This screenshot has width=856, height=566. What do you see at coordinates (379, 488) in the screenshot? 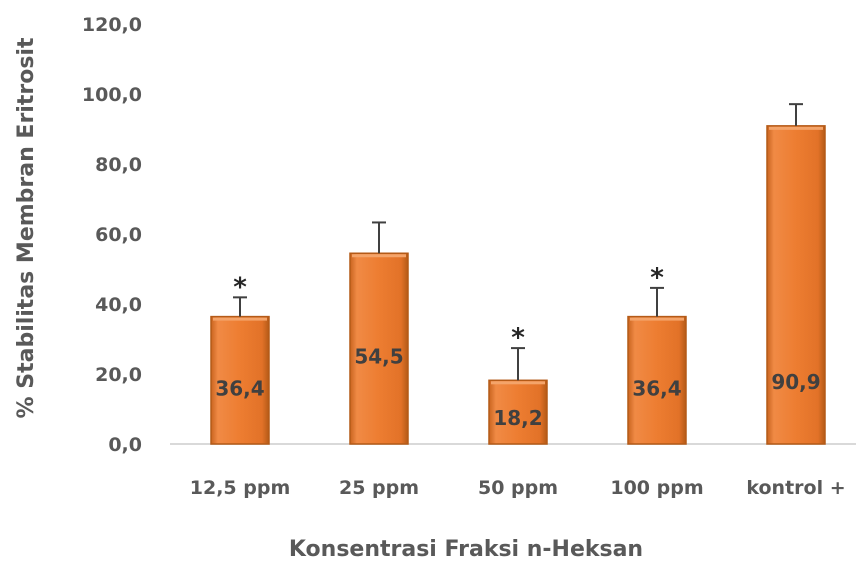
I see `x-tick-label: 25 ppm` at bounding box center [379, 488].